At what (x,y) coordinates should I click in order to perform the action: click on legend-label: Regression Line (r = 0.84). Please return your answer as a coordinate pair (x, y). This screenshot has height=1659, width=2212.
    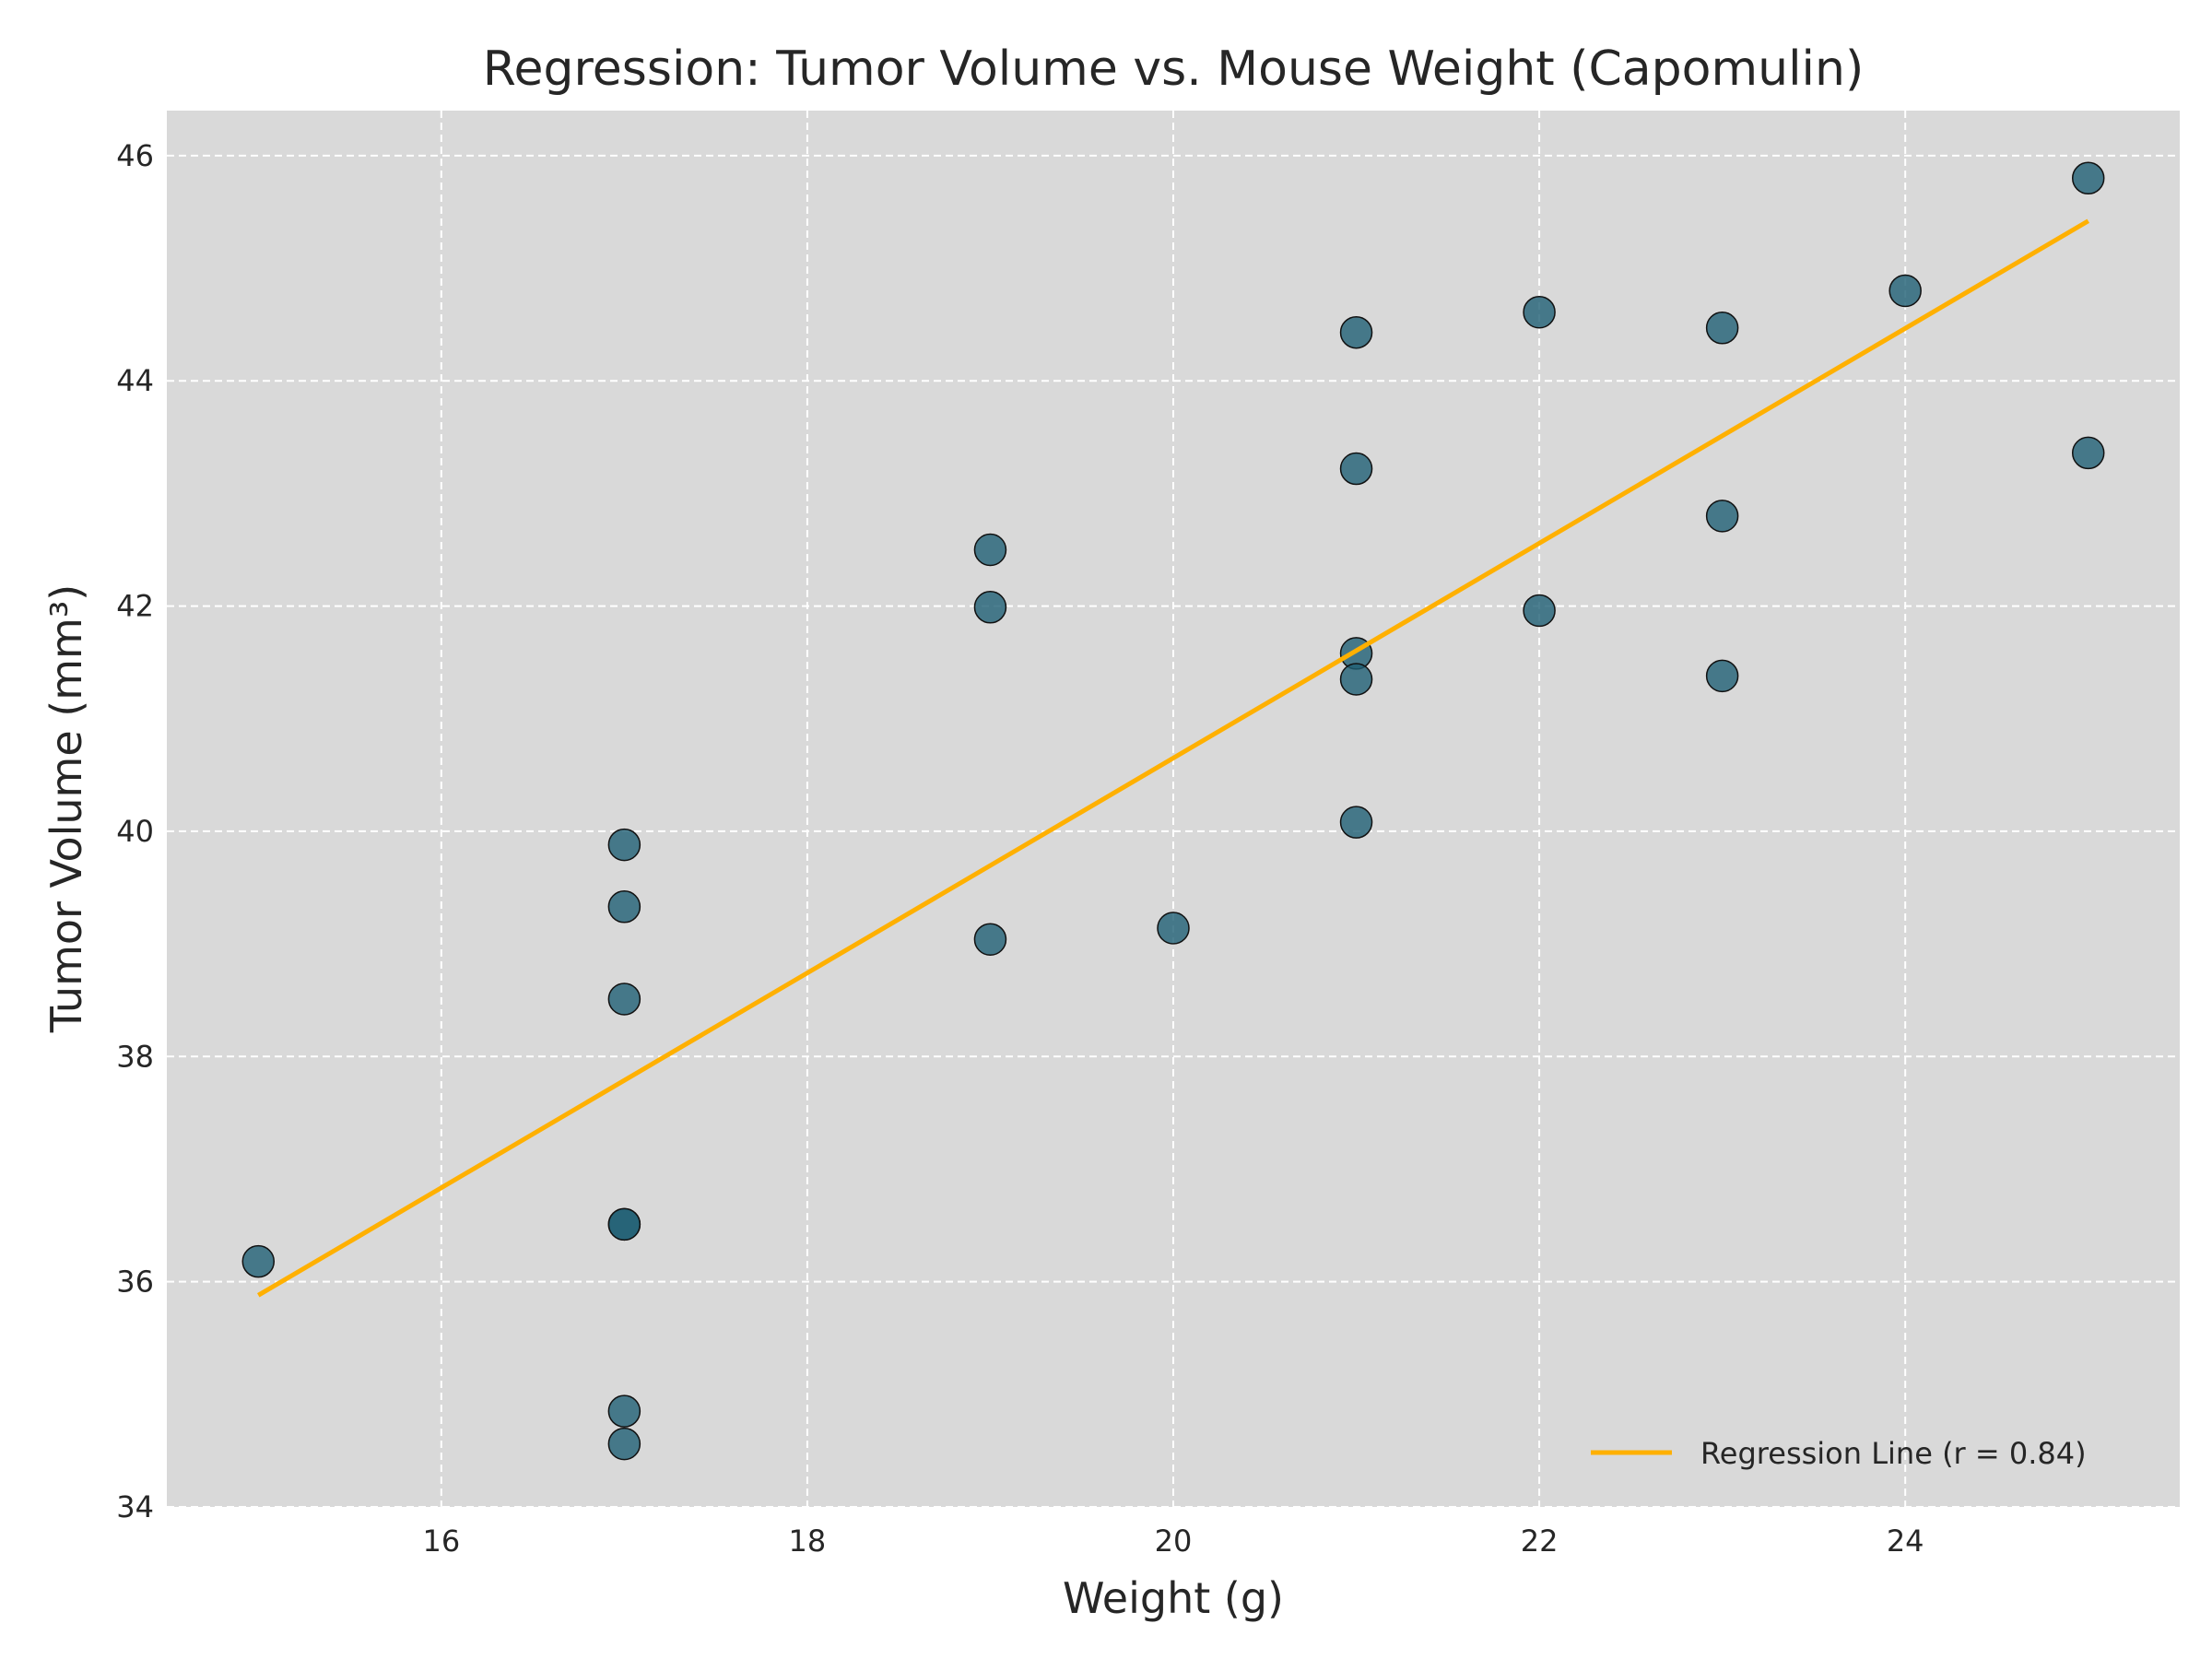
    Looking at the image, I should click on (1893, 1453).